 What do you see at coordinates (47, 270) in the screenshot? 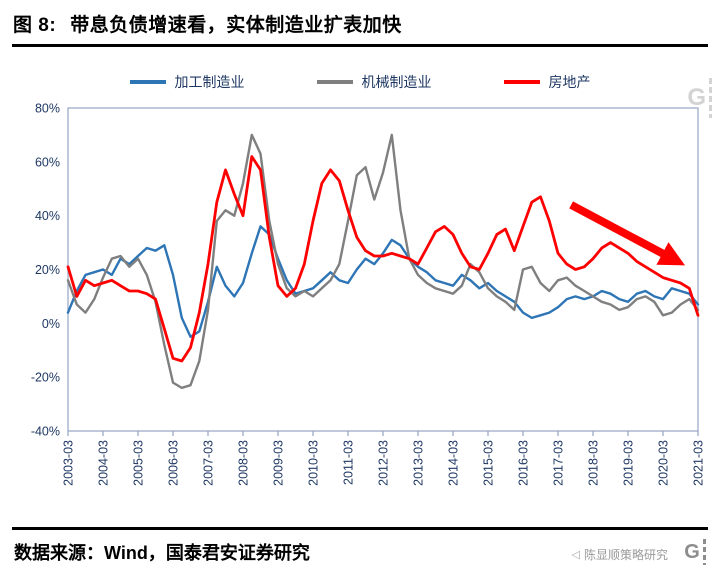
I see `y-tick-label: 20%` at bounding box center [47, 270].